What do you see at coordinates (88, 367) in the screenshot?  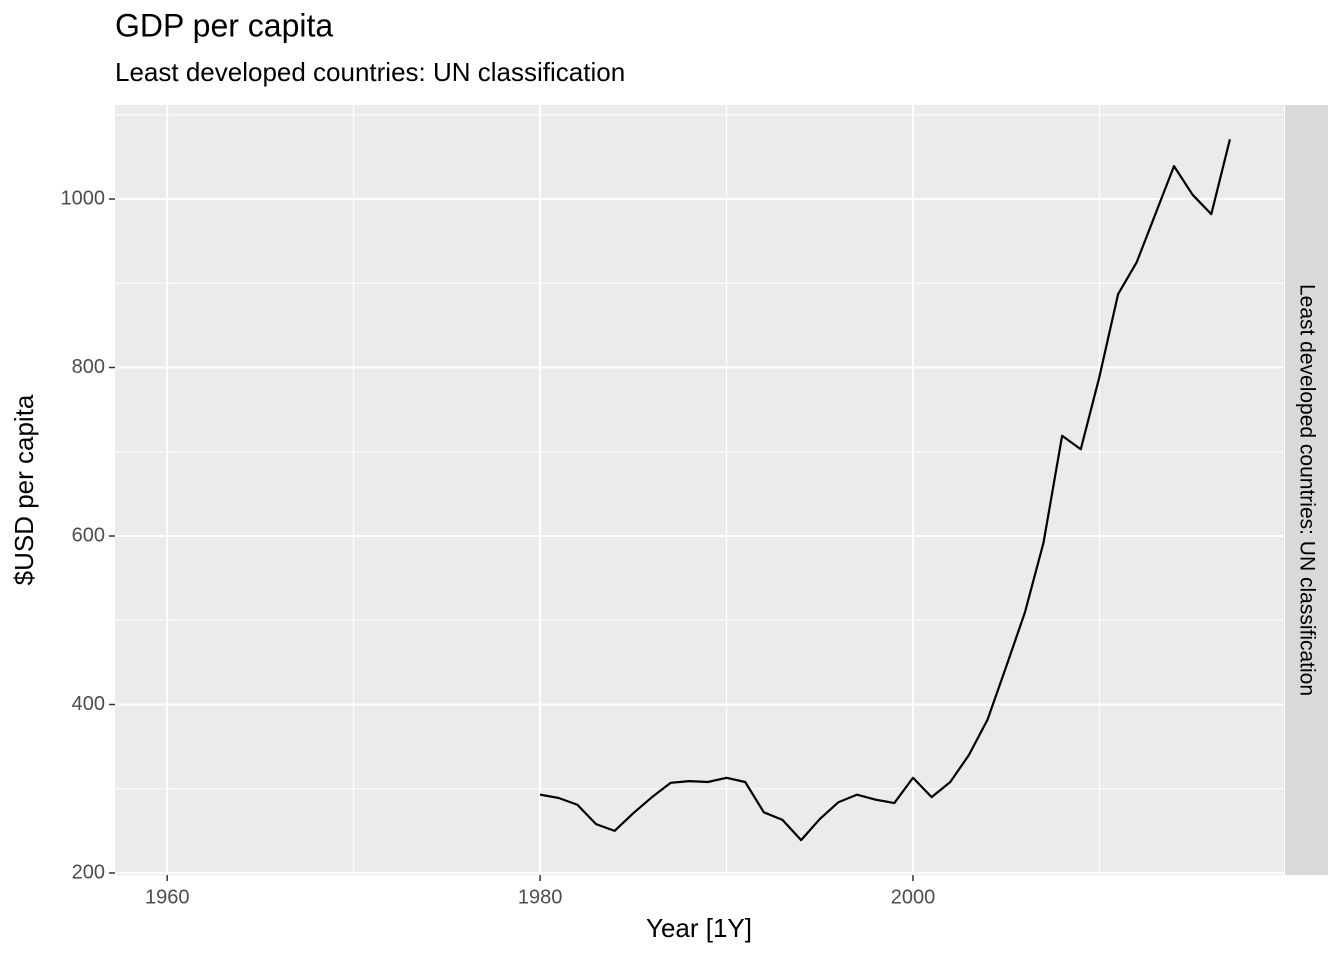 I see `y-tick-label: 800` at bounding box center [88, 367].